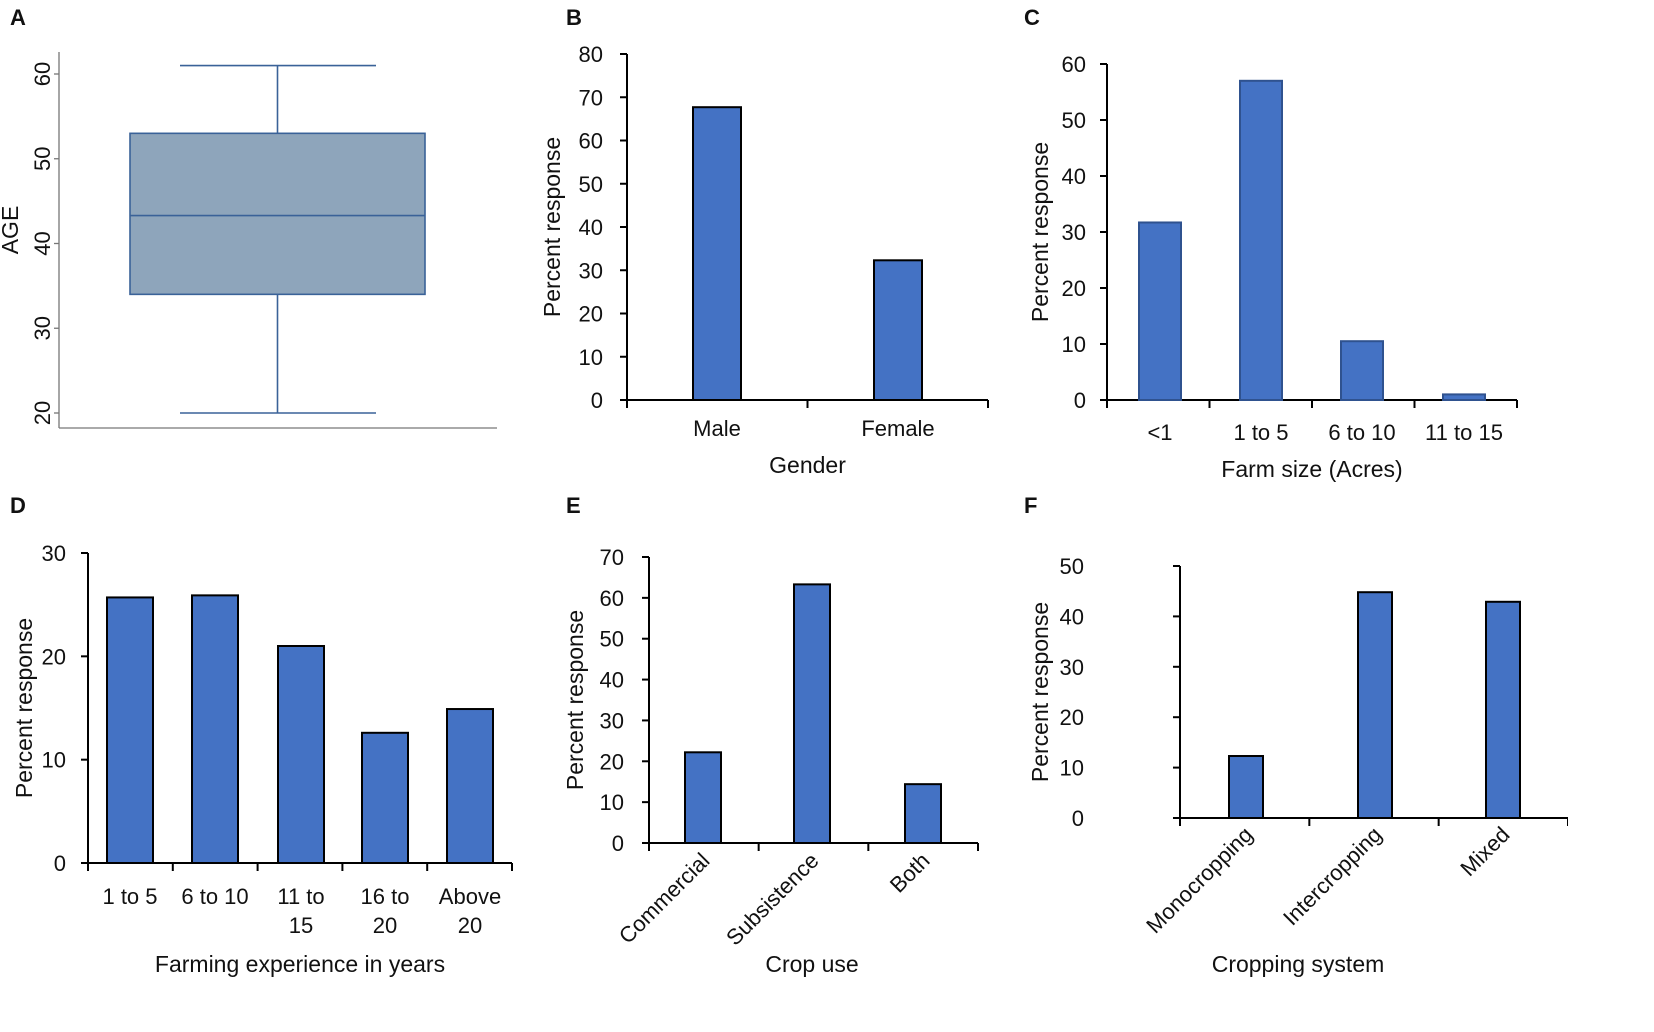 This screenshot has height=1032, width=1654. What do you see at coordinates (277, 214) in the screenshot?
I see `iqr-box` at bounding box center [277, 214].